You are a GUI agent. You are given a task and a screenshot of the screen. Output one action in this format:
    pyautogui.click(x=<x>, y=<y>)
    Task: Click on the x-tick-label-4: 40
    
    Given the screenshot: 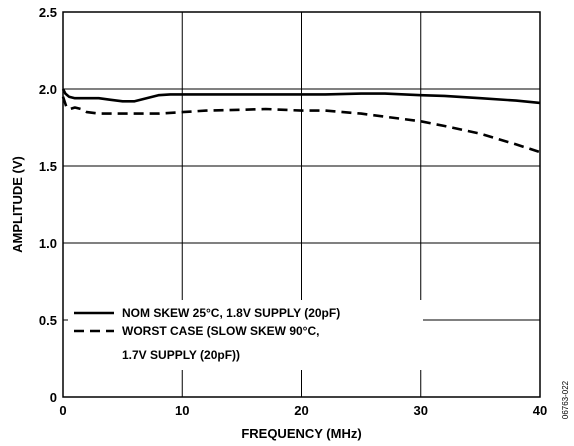 What is the action you would take?
    pyautogui.click(x=540, y=410)
    